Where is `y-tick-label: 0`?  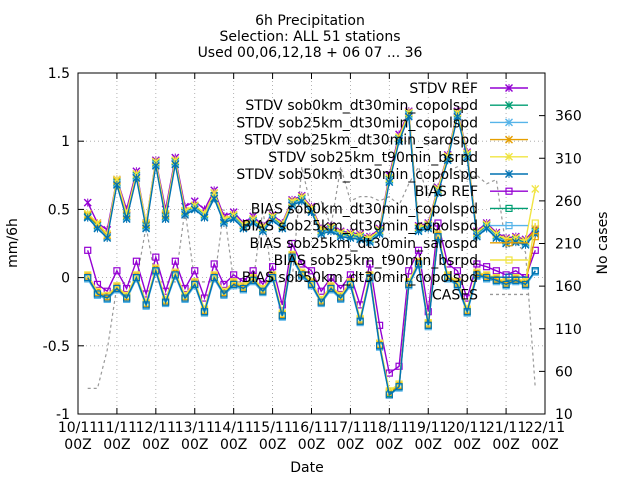
y-tick-label: 0 is located at coordinates (65, 279).